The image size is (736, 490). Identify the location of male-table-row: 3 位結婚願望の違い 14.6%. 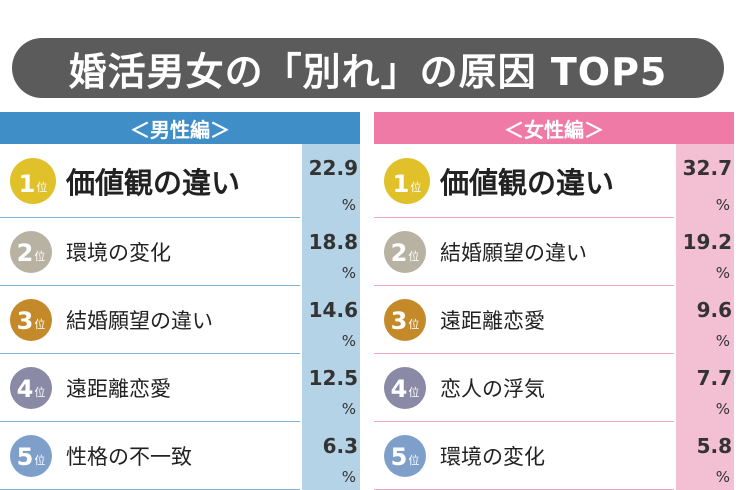
(180, 320).